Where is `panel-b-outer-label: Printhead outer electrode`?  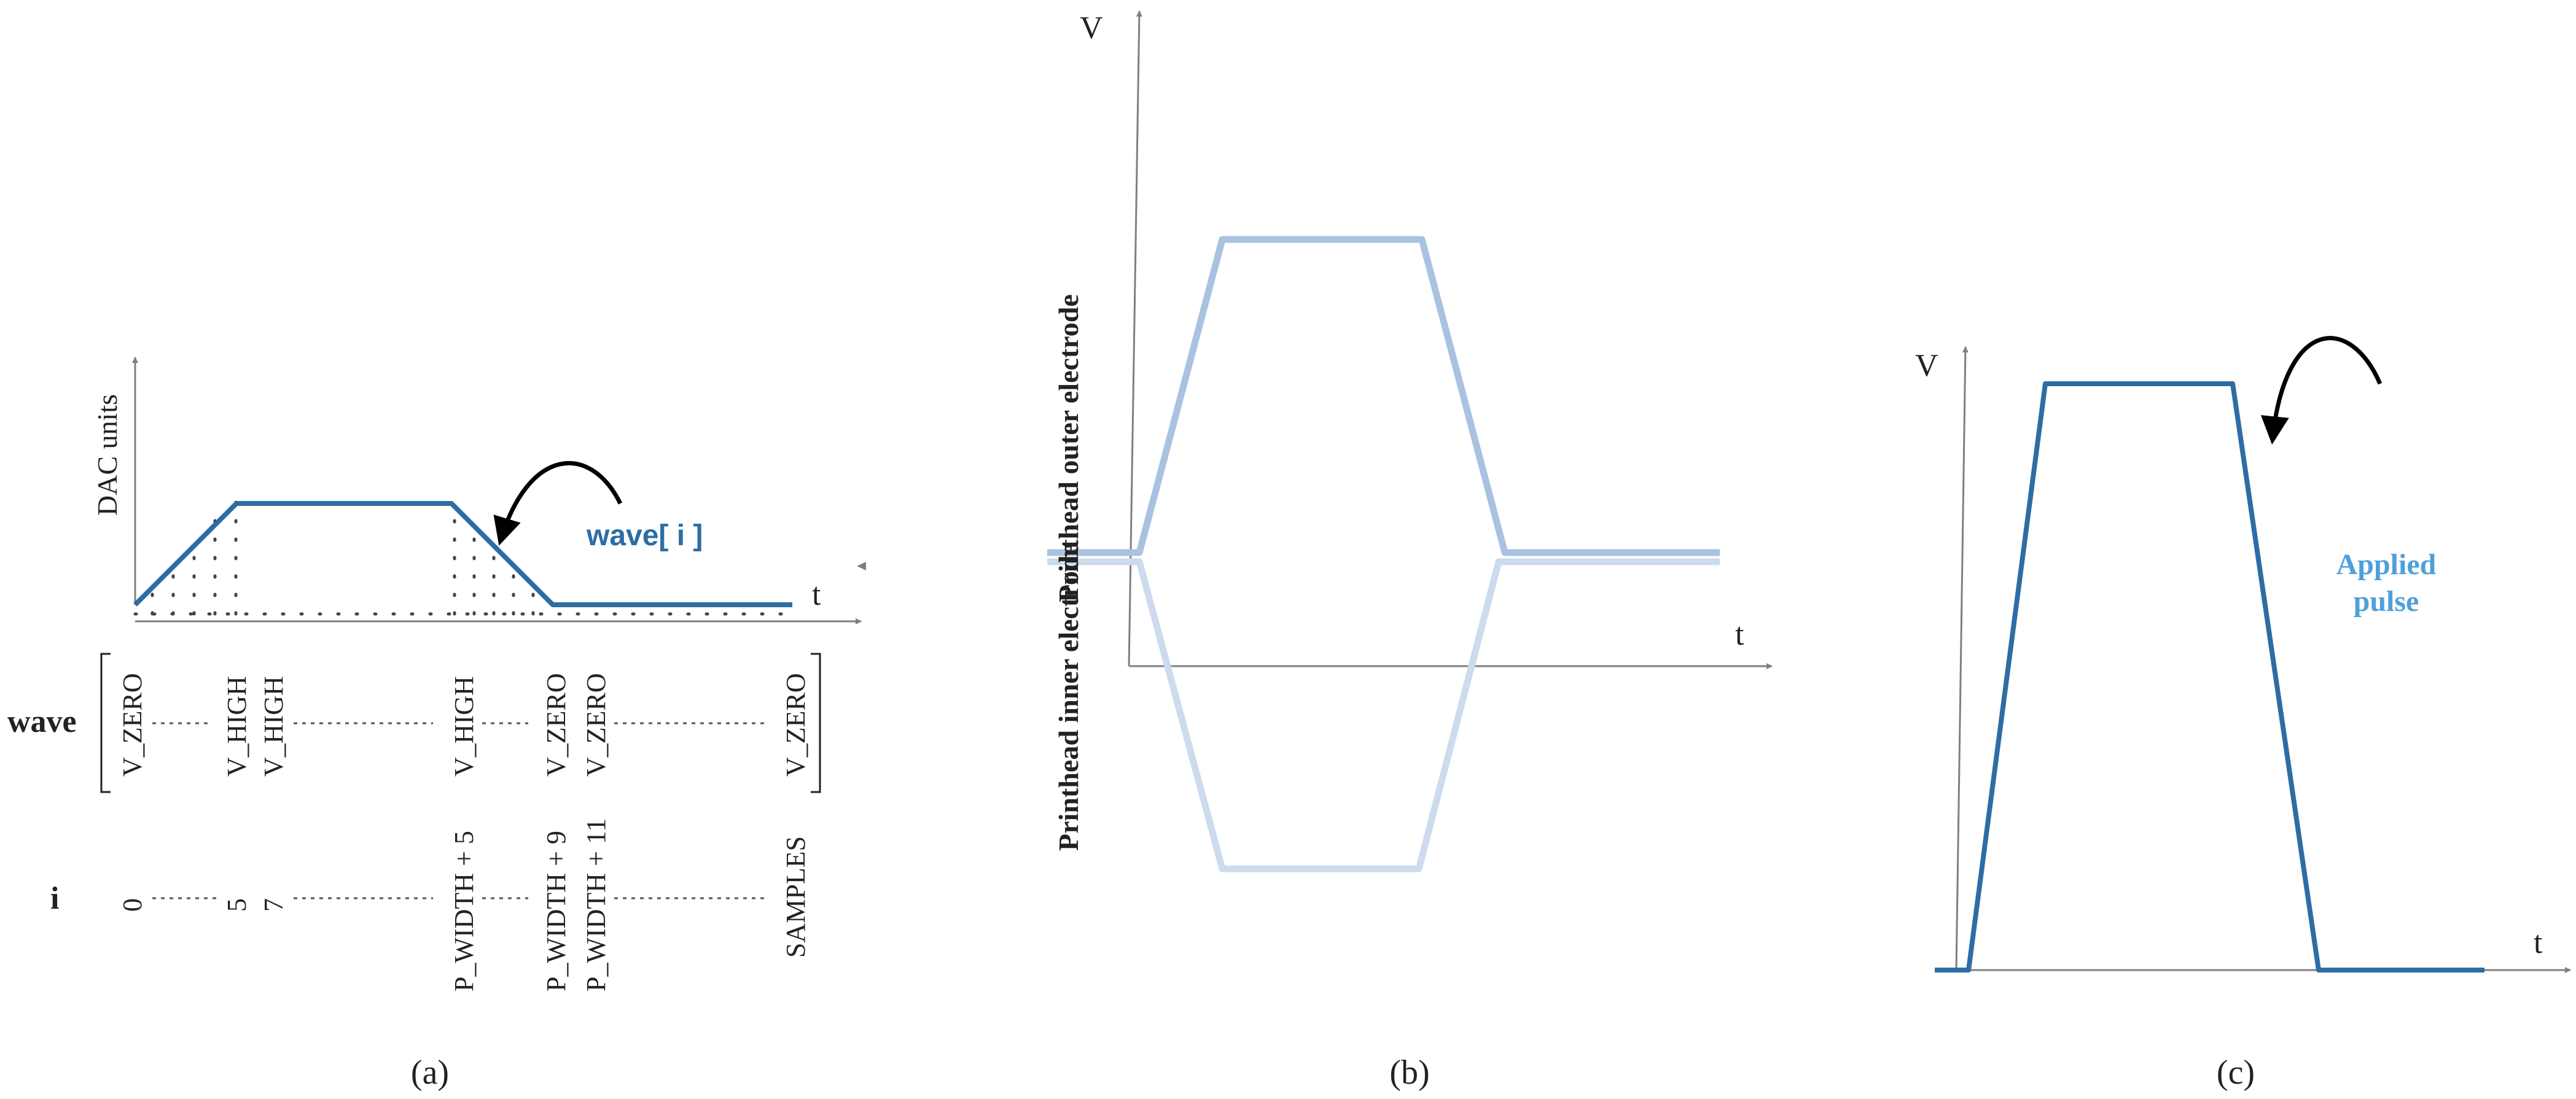 panel-b-outer-label: Printhead outer electrode is located at coordinates (1068, 448).